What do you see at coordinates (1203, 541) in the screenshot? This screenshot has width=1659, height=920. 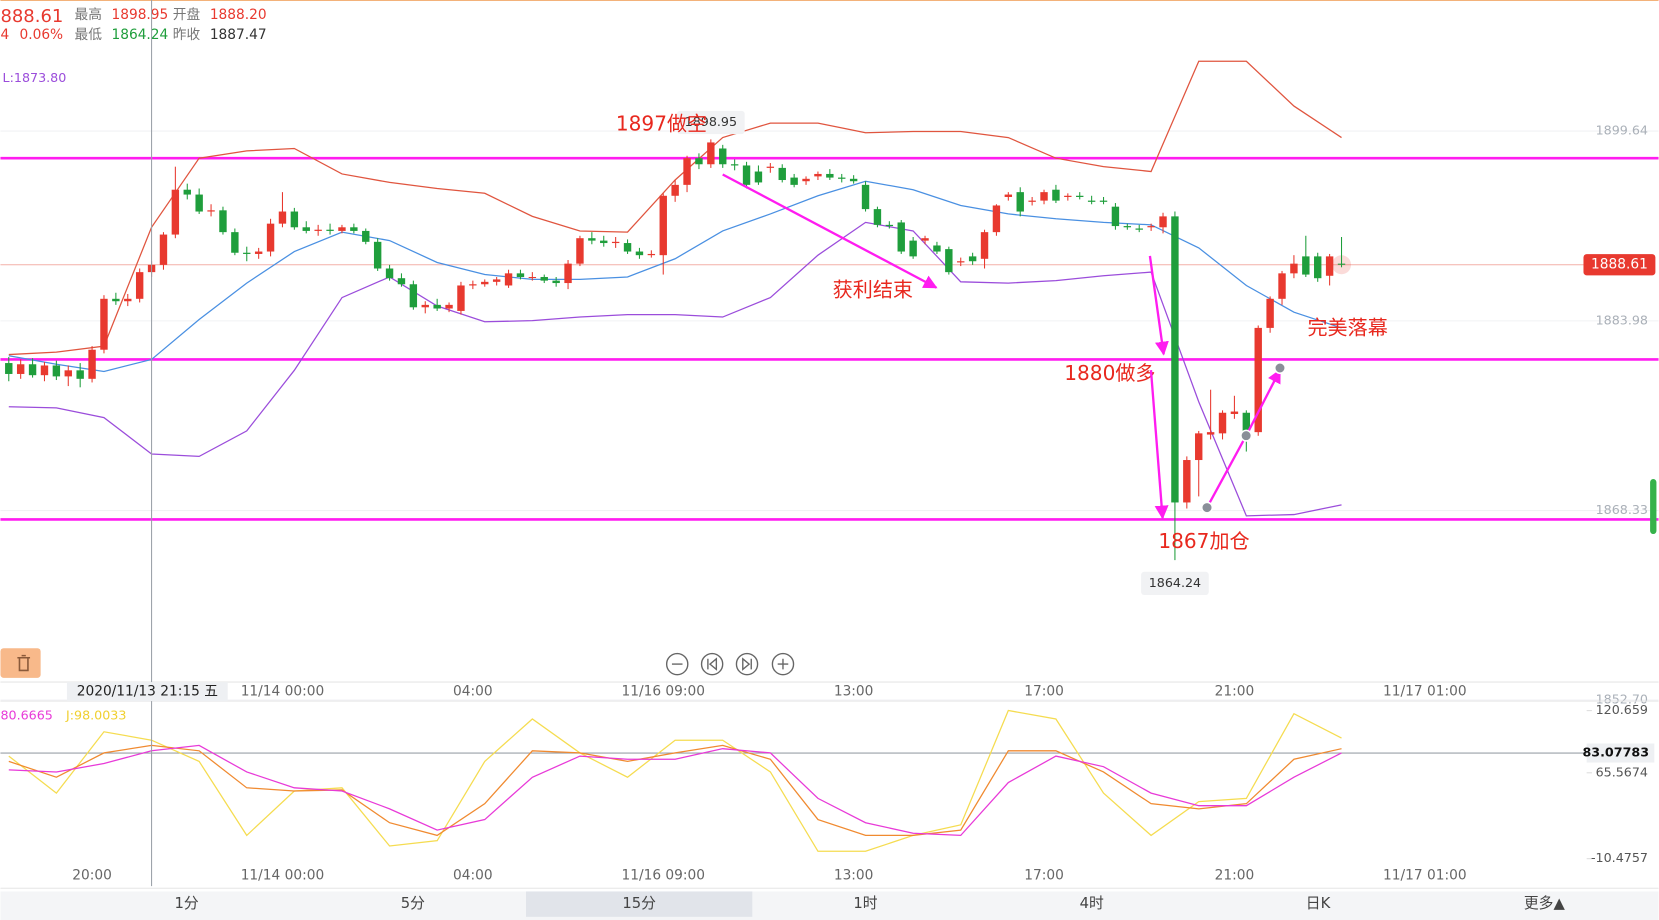 I see `annotation: 1867加仓` at bounding box center [1203, 541].